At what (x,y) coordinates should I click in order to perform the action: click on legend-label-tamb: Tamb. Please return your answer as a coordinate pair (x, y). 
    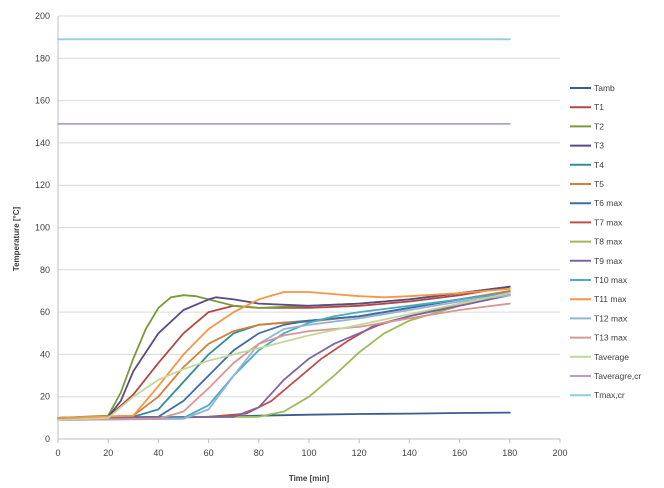
    Looking at the image, I should click on (604, 88).